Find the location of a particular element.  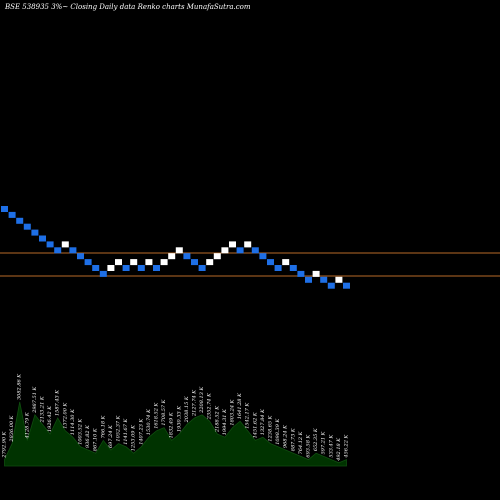

volume-area-fill is located at coordinates (175, 434).